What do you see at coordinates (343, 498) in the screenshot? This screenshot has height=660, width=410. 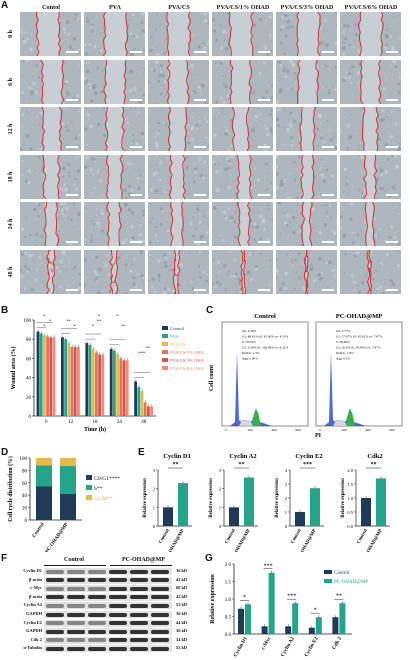 I see `y-axis-label: Relative expression` at bounding box center [343, 498].